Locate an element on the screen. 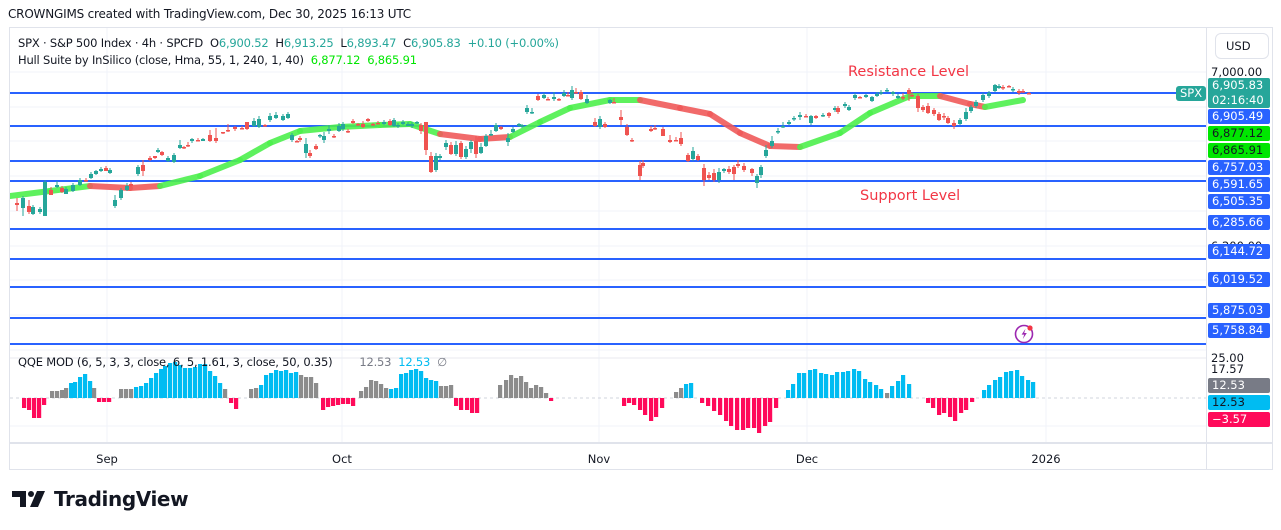 This screenshot has height=530, width=1281. lightning-alert-icon is located at coordinates (1024, 333).